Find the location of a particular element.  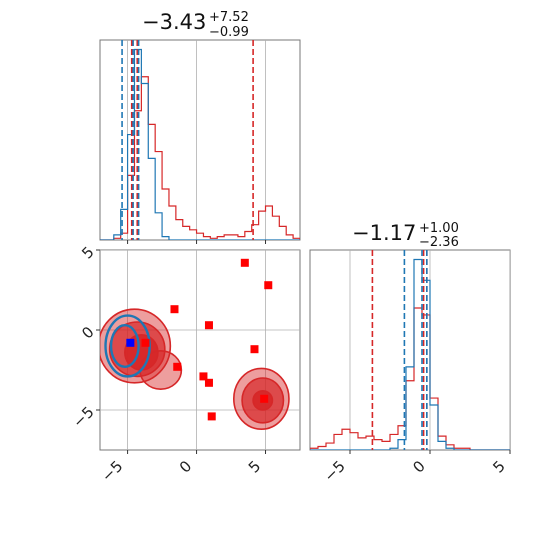

blue-marker is located at coordinates (130, 342).